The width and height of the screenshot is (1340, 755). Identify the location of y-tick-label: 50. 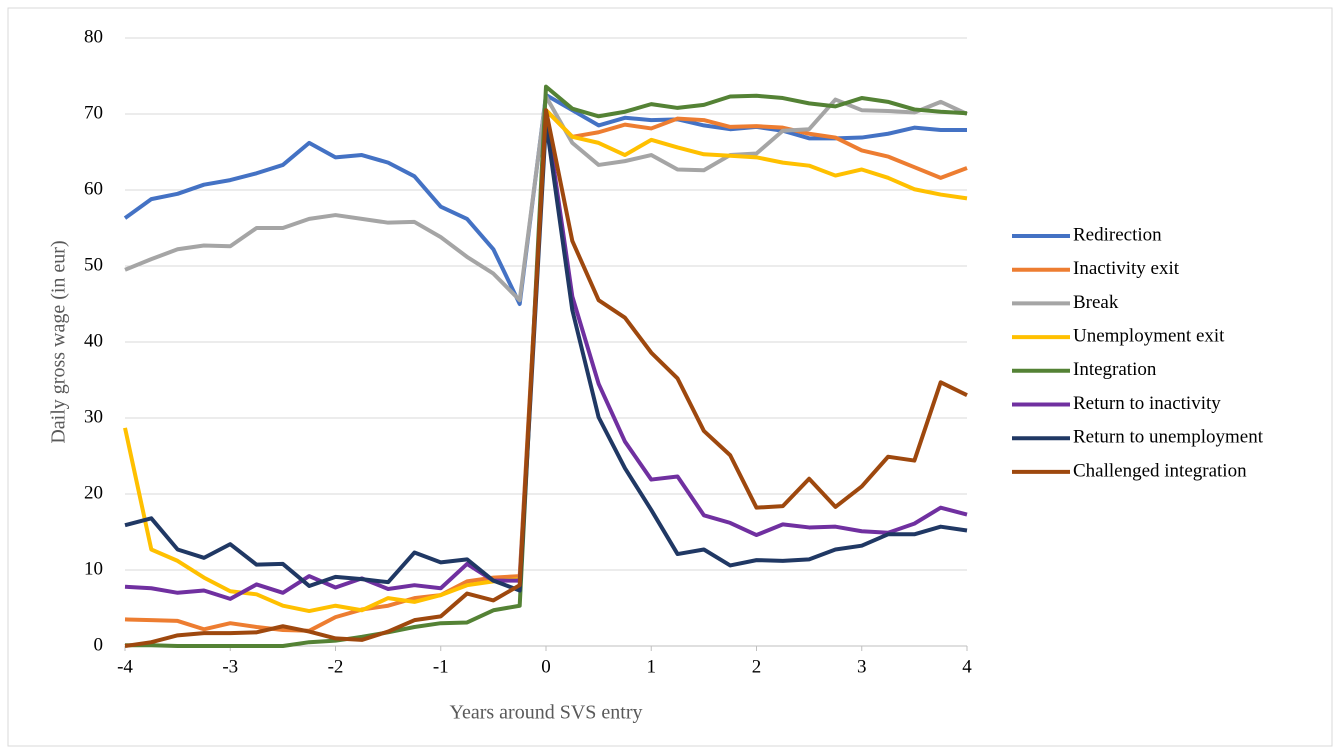
(93, 264).